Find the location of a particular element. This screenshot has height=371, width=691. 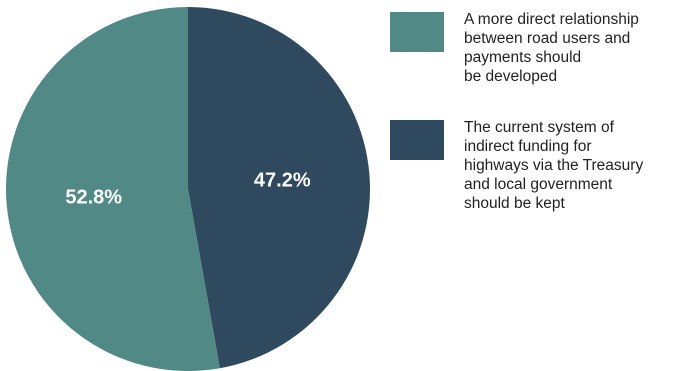

slice-value-label: 47.2% is located at coordinates (282, 181).